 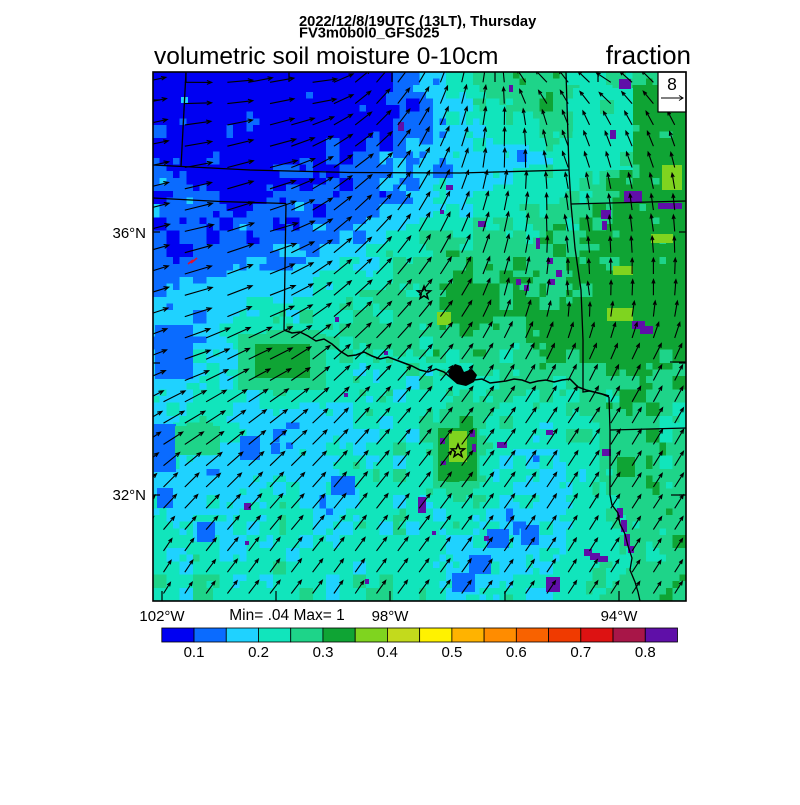 I want to click on svg-text: fraction, so click(x=648, y=55).